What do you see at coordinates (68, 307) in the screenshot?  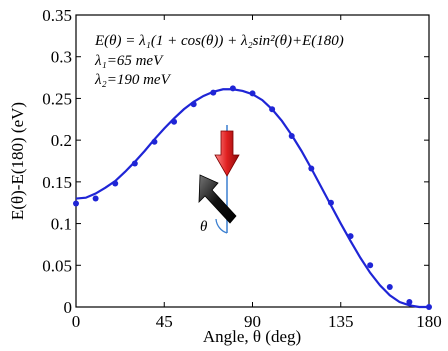 I see `y-tick-label: 0` at bounding box center [68, 307].